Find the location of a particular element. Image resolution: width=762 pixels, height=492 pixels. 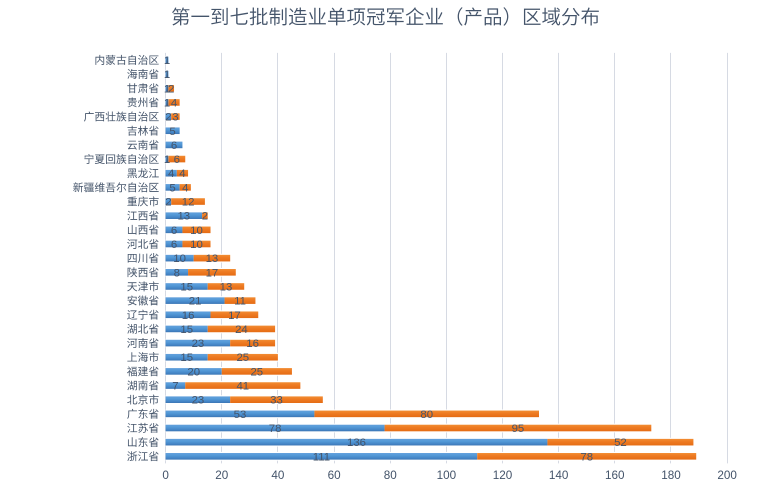

svg-text: 8 is located at coordinates (177, 273).